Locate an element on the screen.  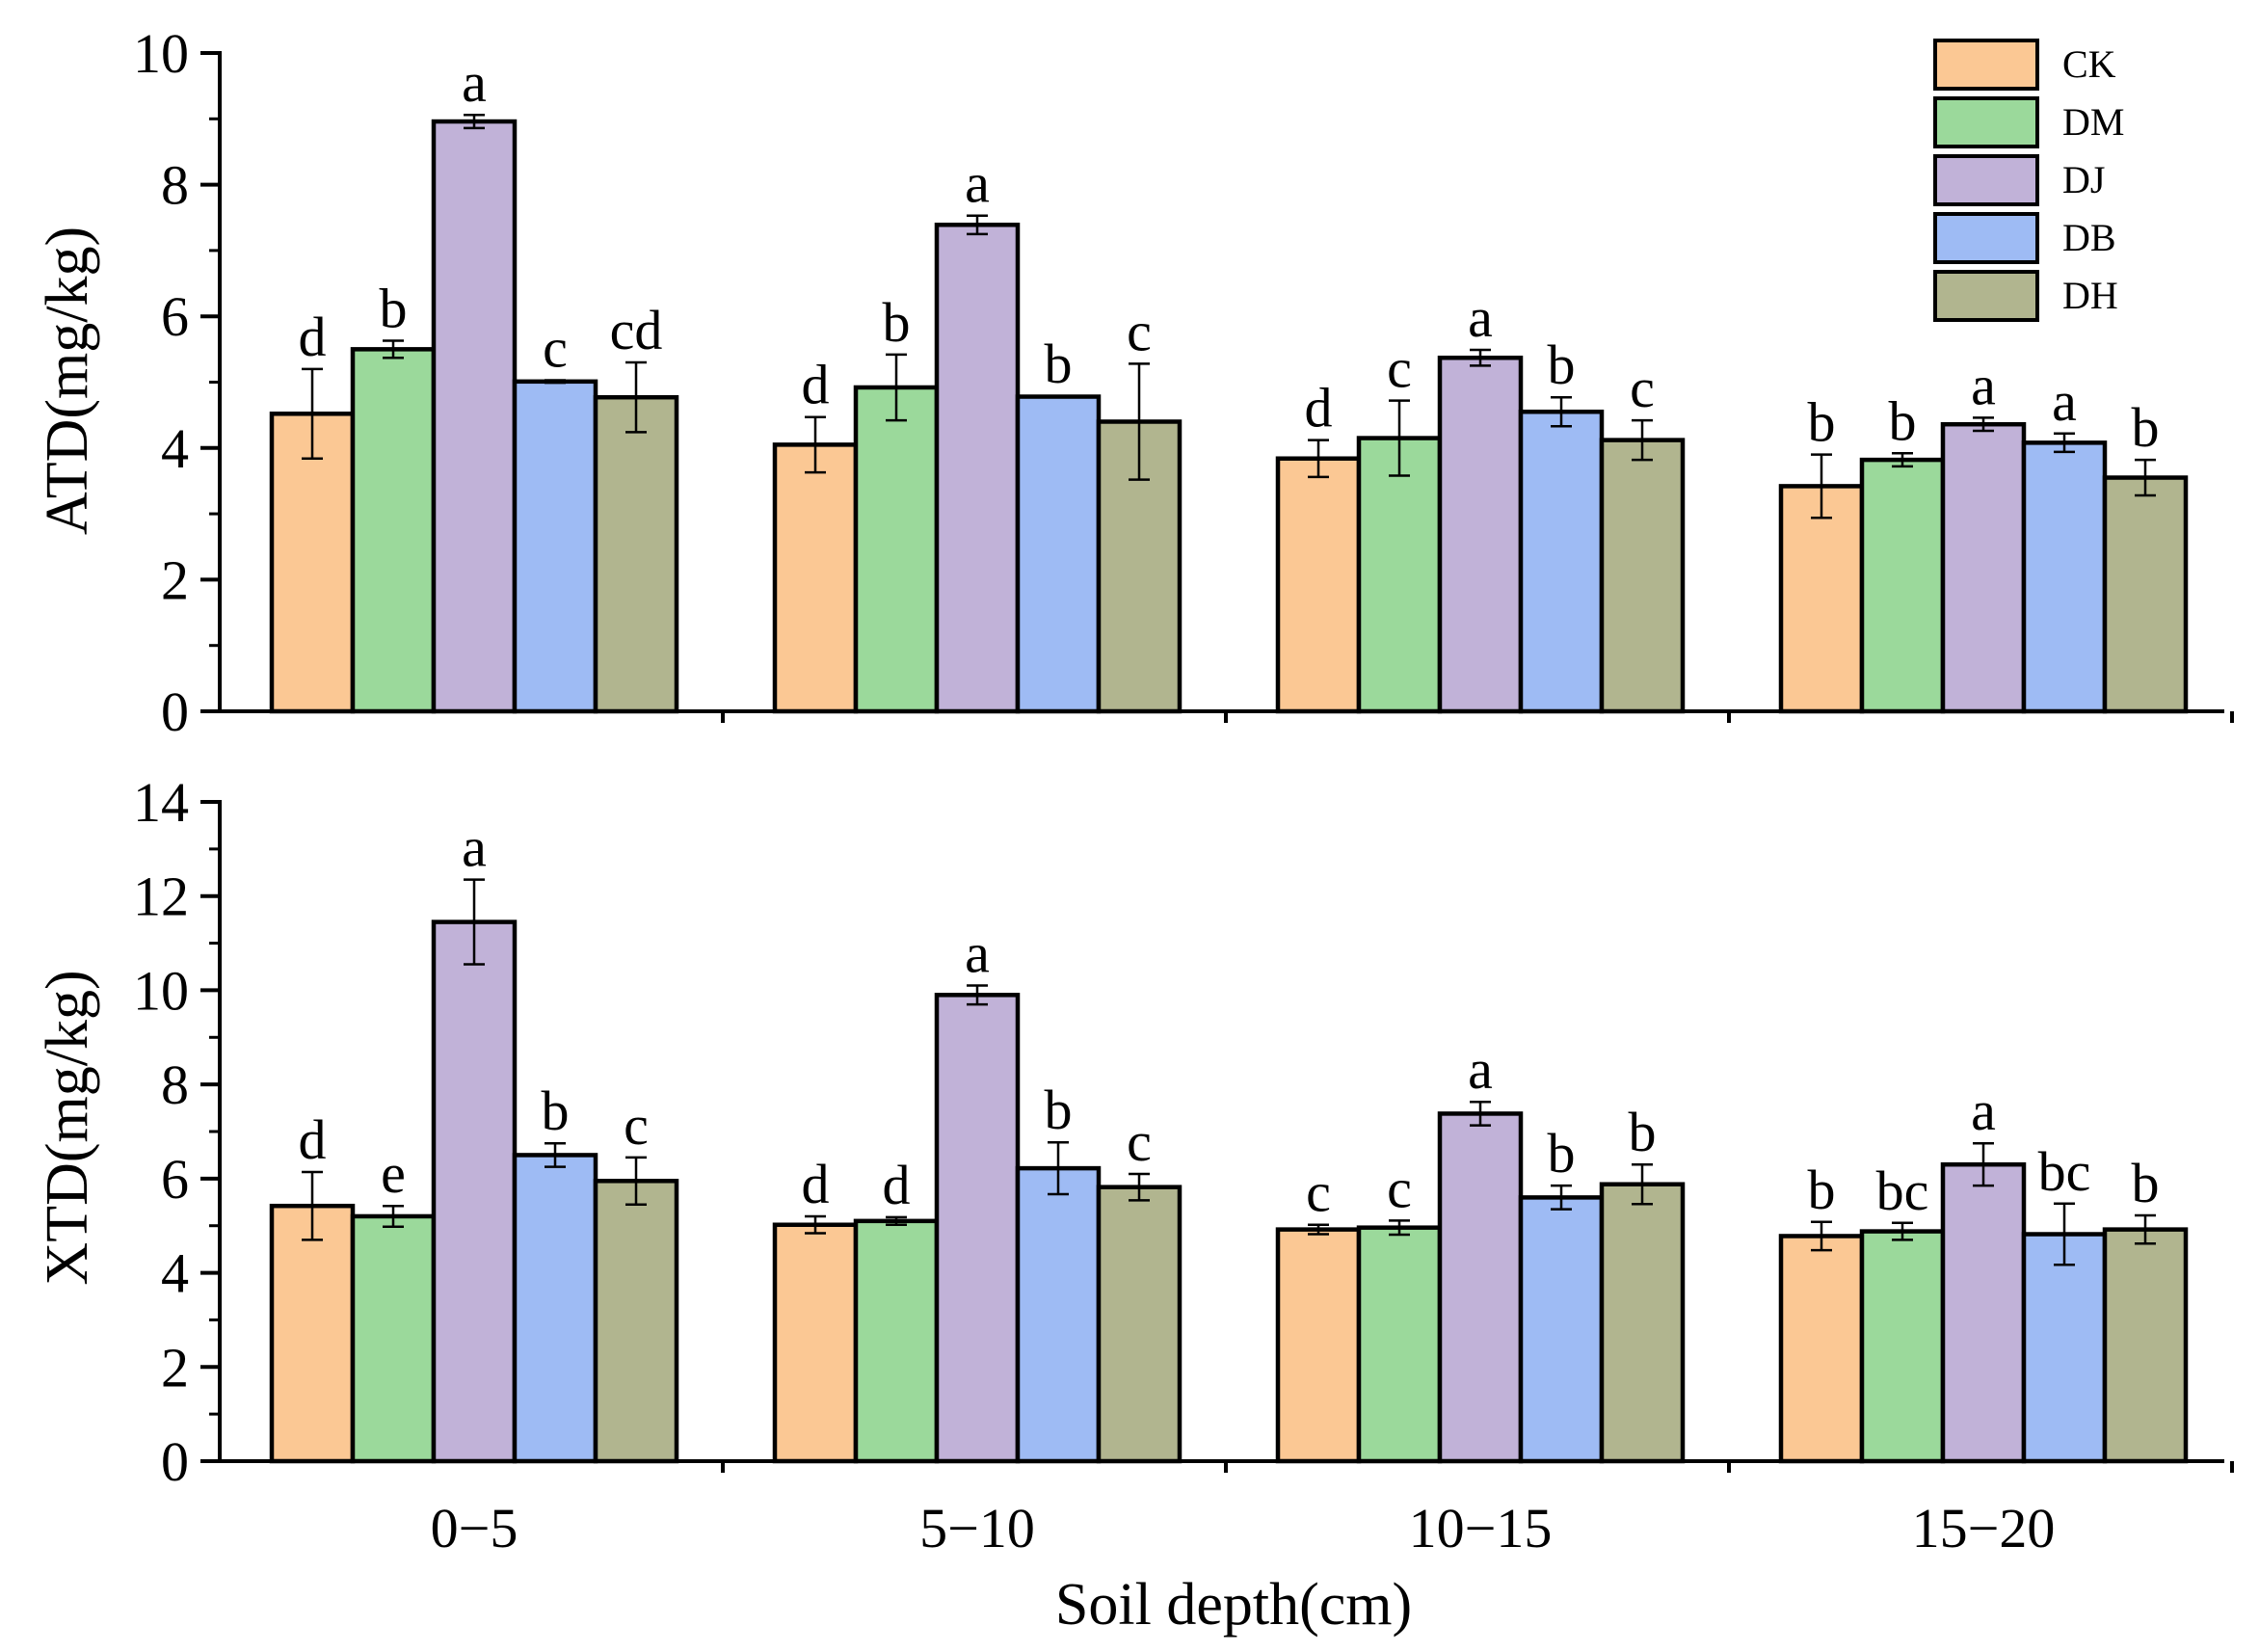
xtd-significance-letter-dm-0: e is located at coordinates (393, 1174).